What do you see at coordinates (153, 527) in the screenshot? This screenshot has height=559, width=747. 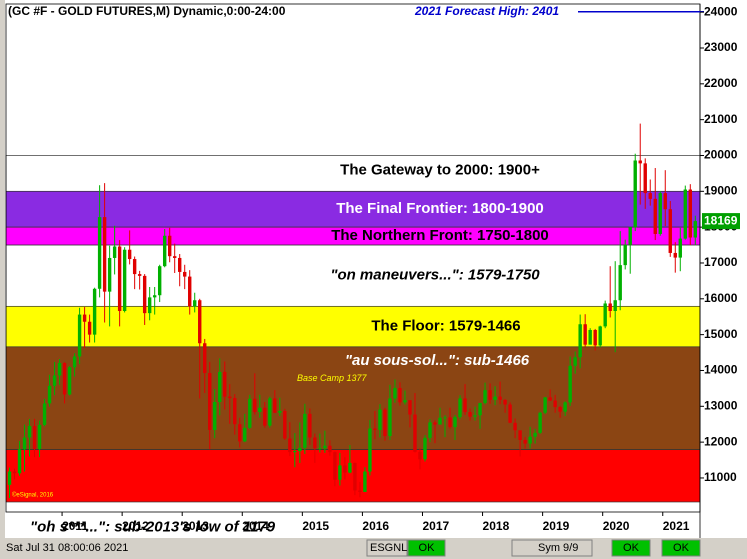 I see `band-label: "oh s***...": sub-2013's low of 1179` at bounding box center [153, 527].